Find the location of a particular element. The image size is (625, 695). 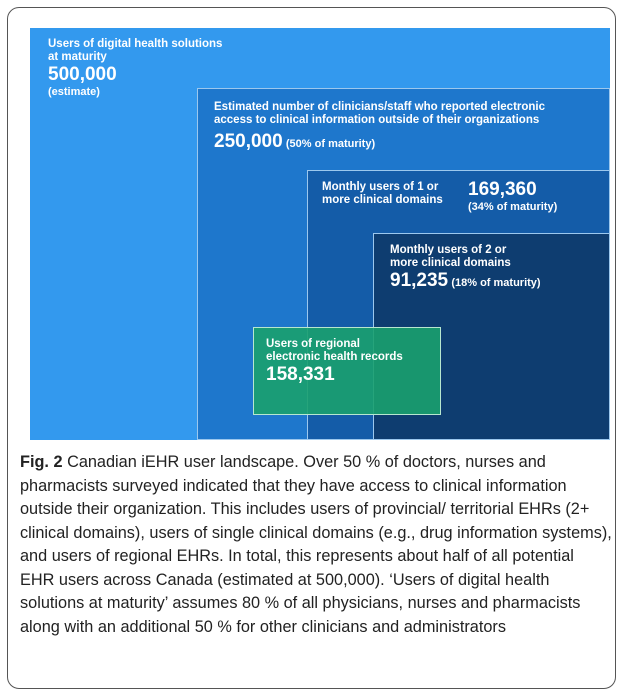

box-note: (50% of maturity) is located at coordinates (330, 144).